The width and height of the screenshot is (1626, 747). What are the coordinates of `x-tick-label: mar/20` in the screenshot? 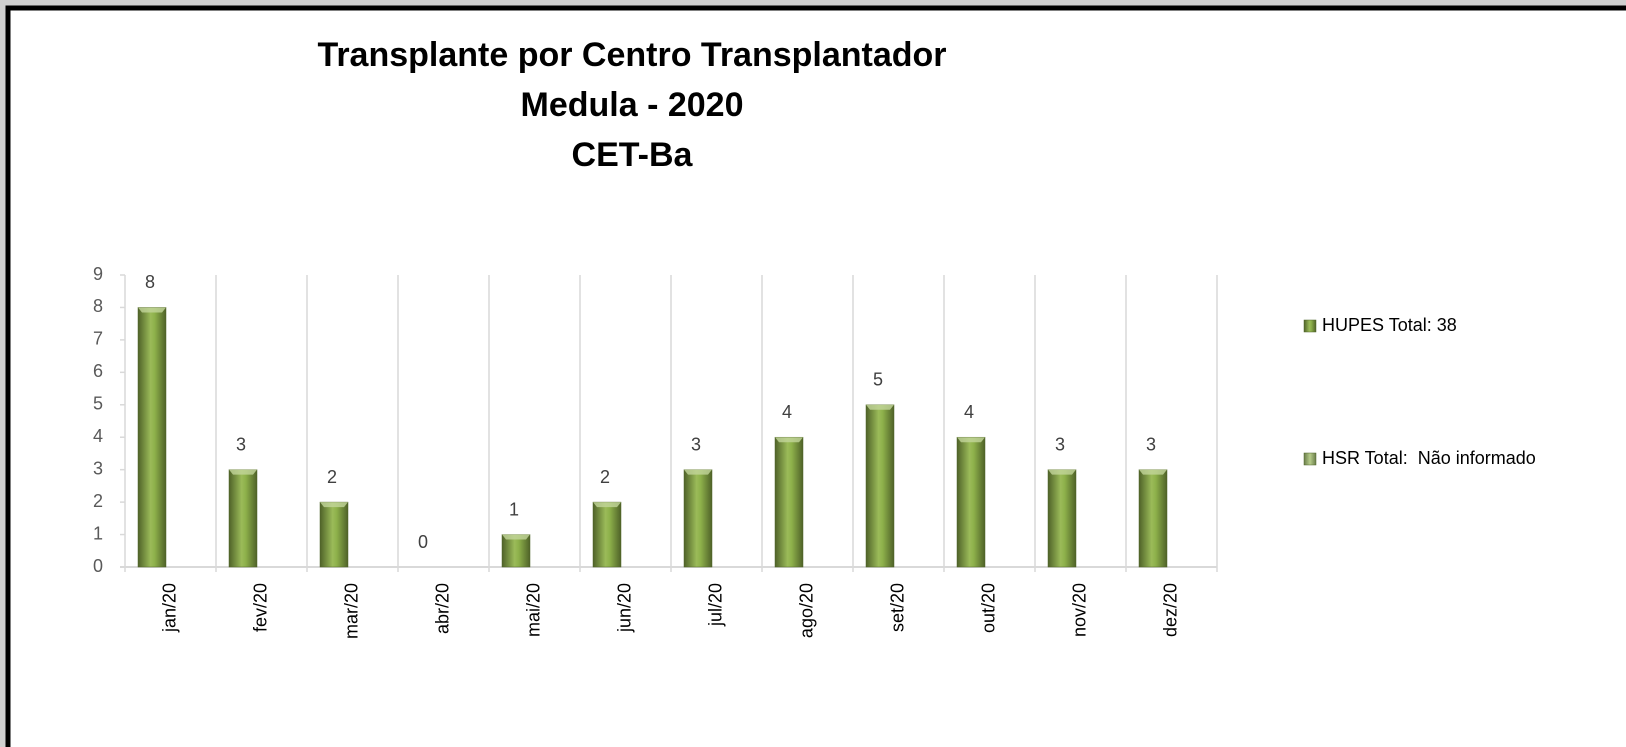 It's located at (351, 611).